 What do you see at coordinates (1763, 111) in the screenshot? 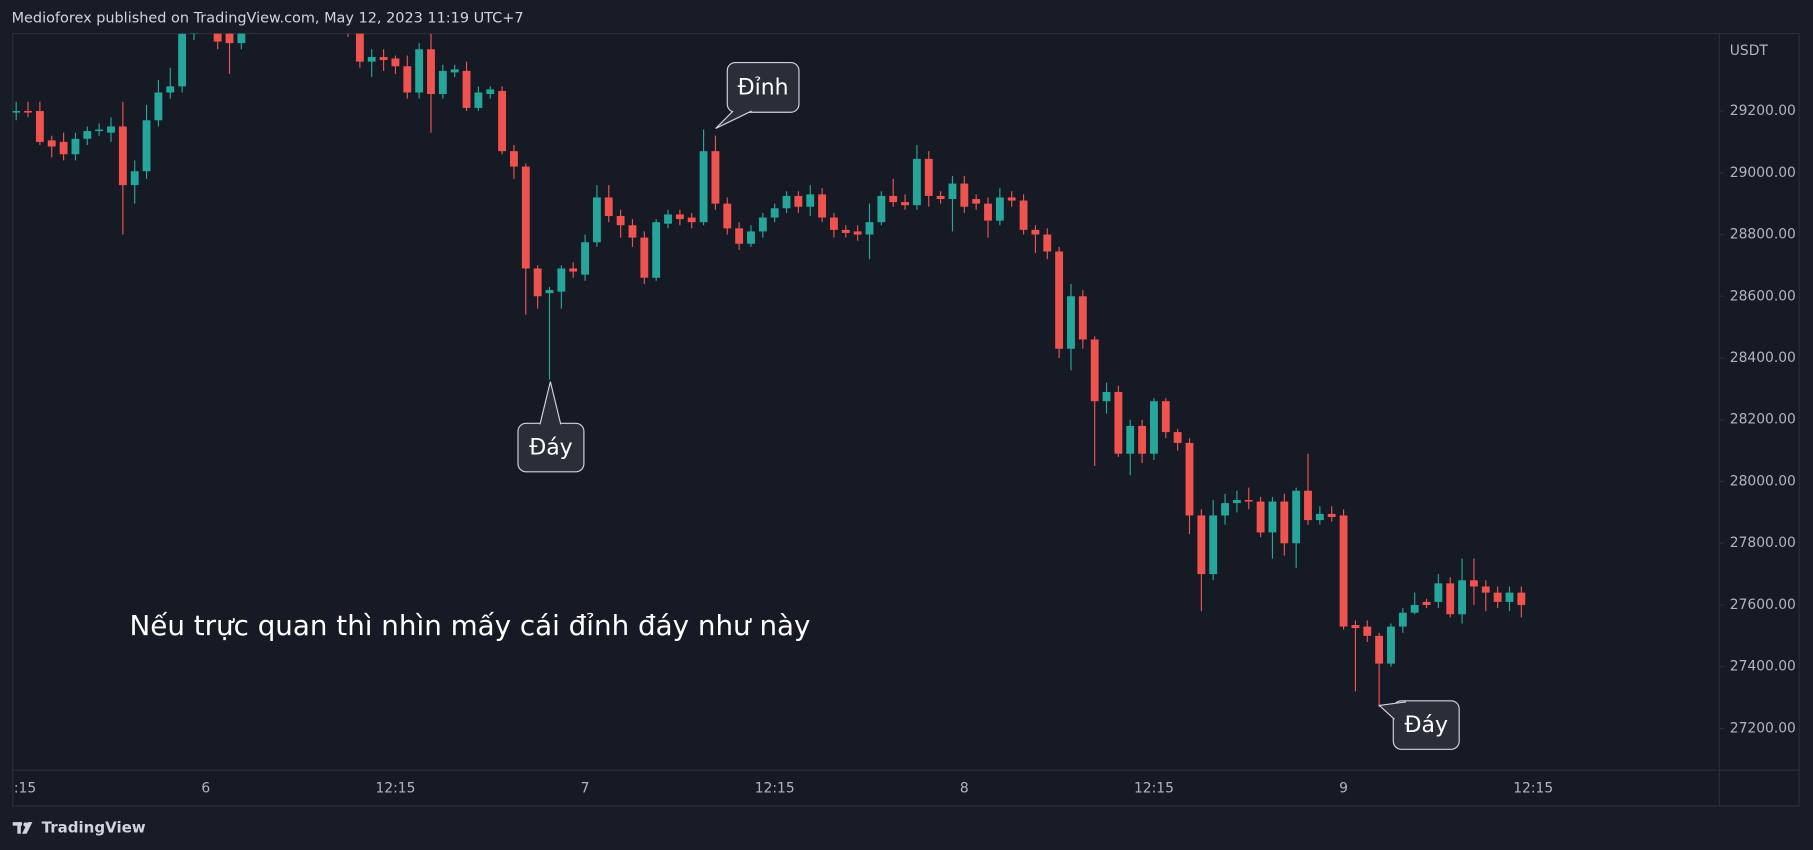
I see `y-tick-label: 29200.00` at bounding box center [1763, 111].